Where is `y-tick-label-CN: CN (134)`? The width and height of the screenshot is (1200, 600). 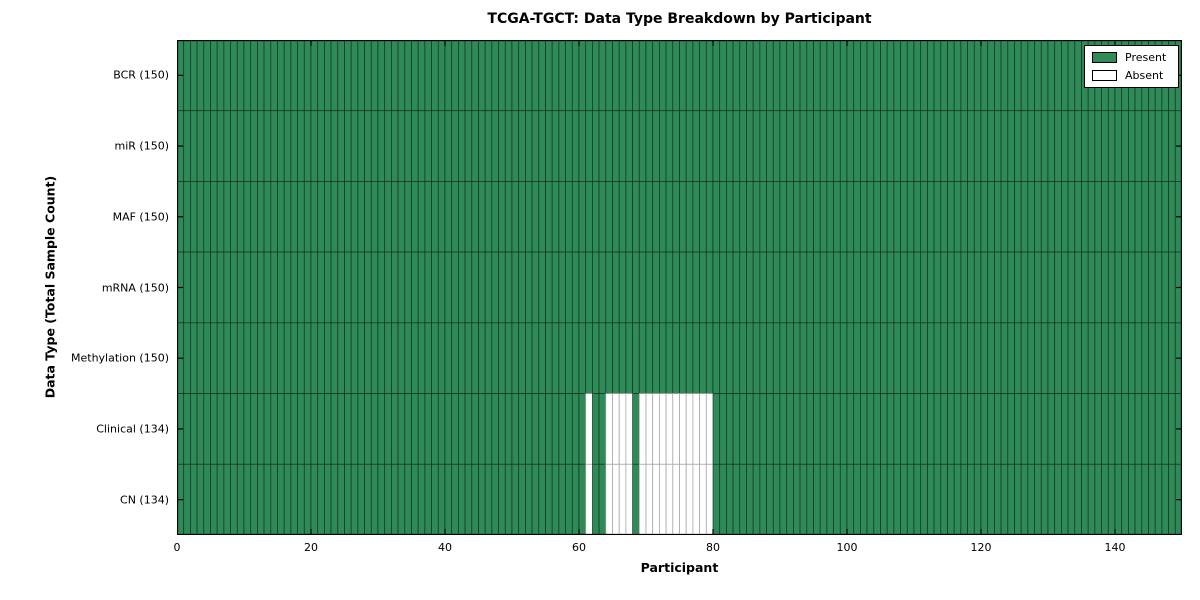
y-tick-label-CN: CN (134) is located at coordinates (144, 500).